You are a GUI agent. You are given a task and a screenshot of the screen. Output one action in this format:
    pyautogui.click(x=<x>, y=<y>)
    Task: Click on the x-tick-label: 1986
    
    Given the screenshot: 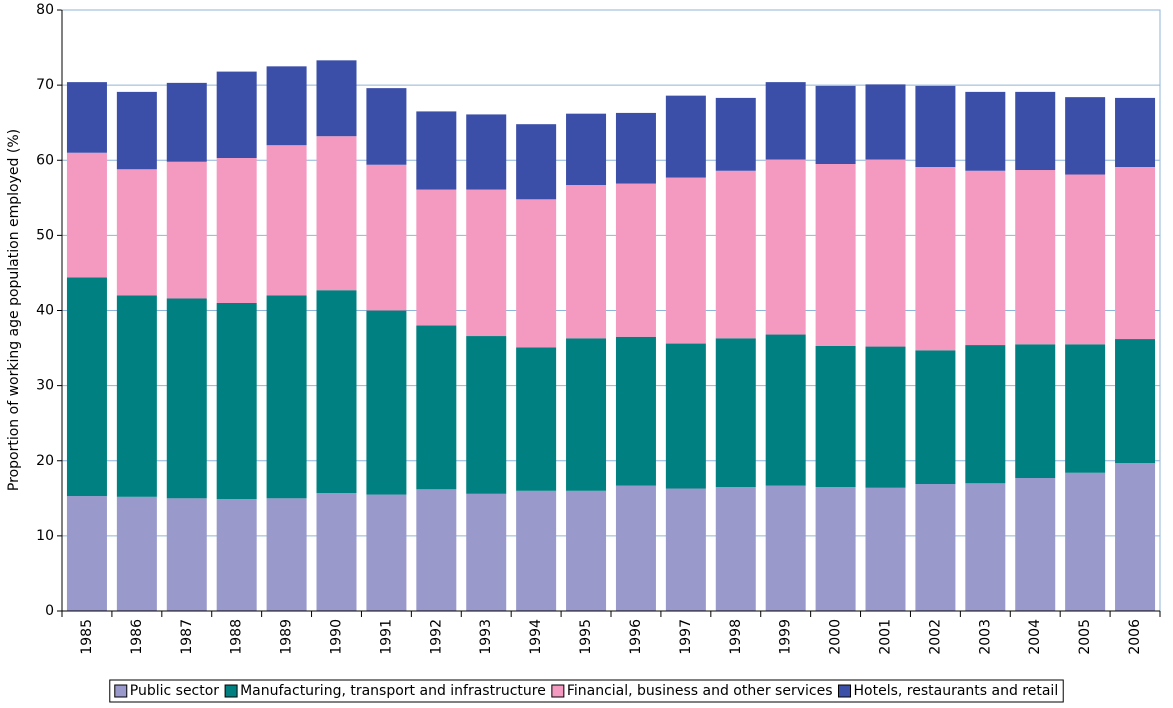 What is the action you would take?
    pyautogui.click(x=137, y=637)
    